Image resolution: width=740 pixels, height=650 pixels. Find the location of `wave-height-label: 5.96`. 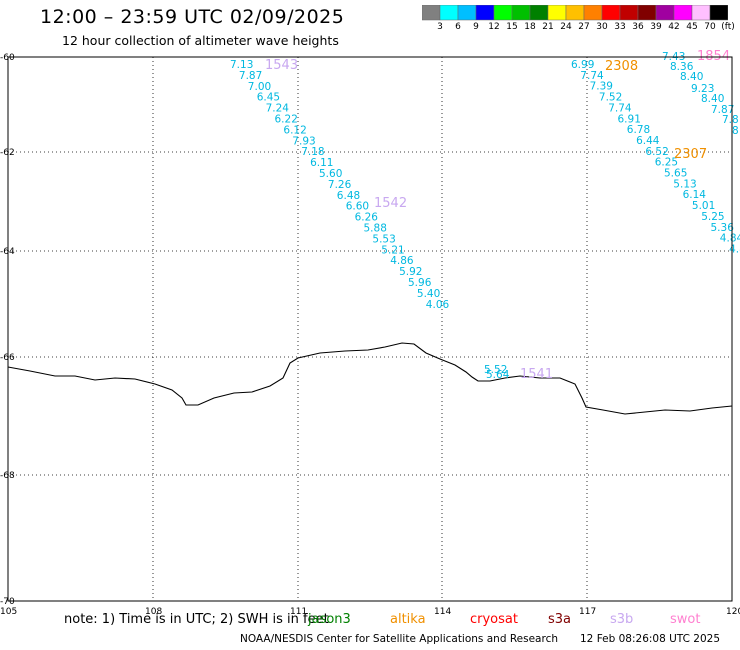

wave-height-label: 5.96 is located at coordinates (420, 283).